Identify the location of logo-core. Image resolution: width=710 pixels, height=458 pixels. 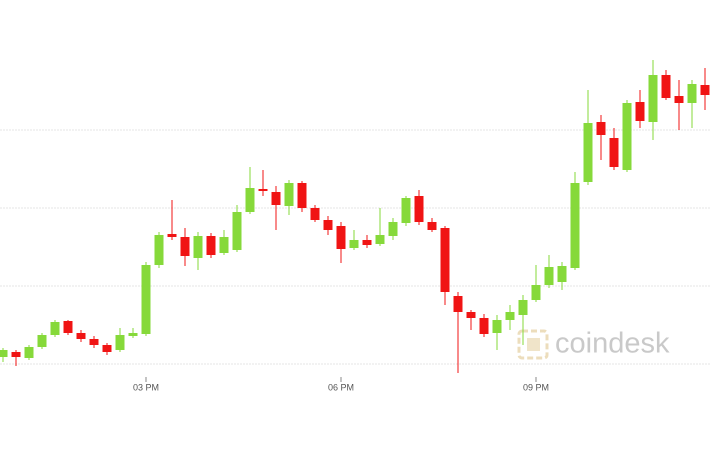
(533, 344).